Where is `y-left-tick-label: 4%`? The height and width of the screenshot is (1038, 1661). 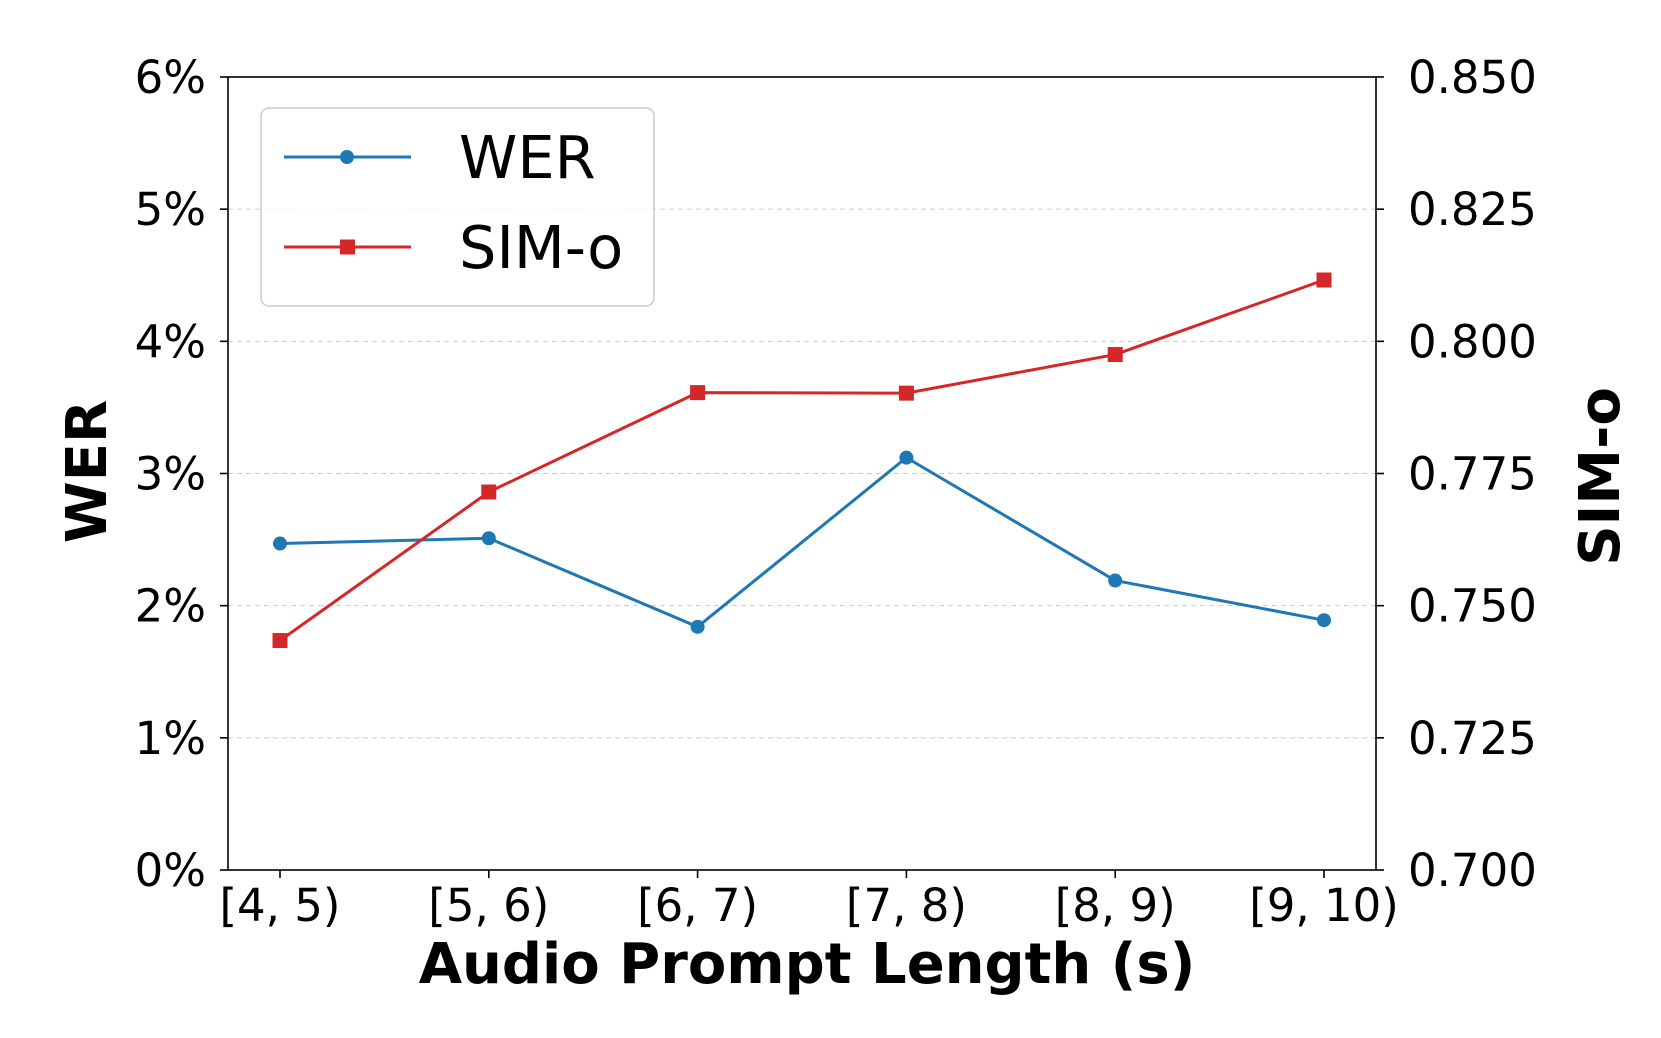 y-left-tick-label: 4% is located at coordinates (170, 341).